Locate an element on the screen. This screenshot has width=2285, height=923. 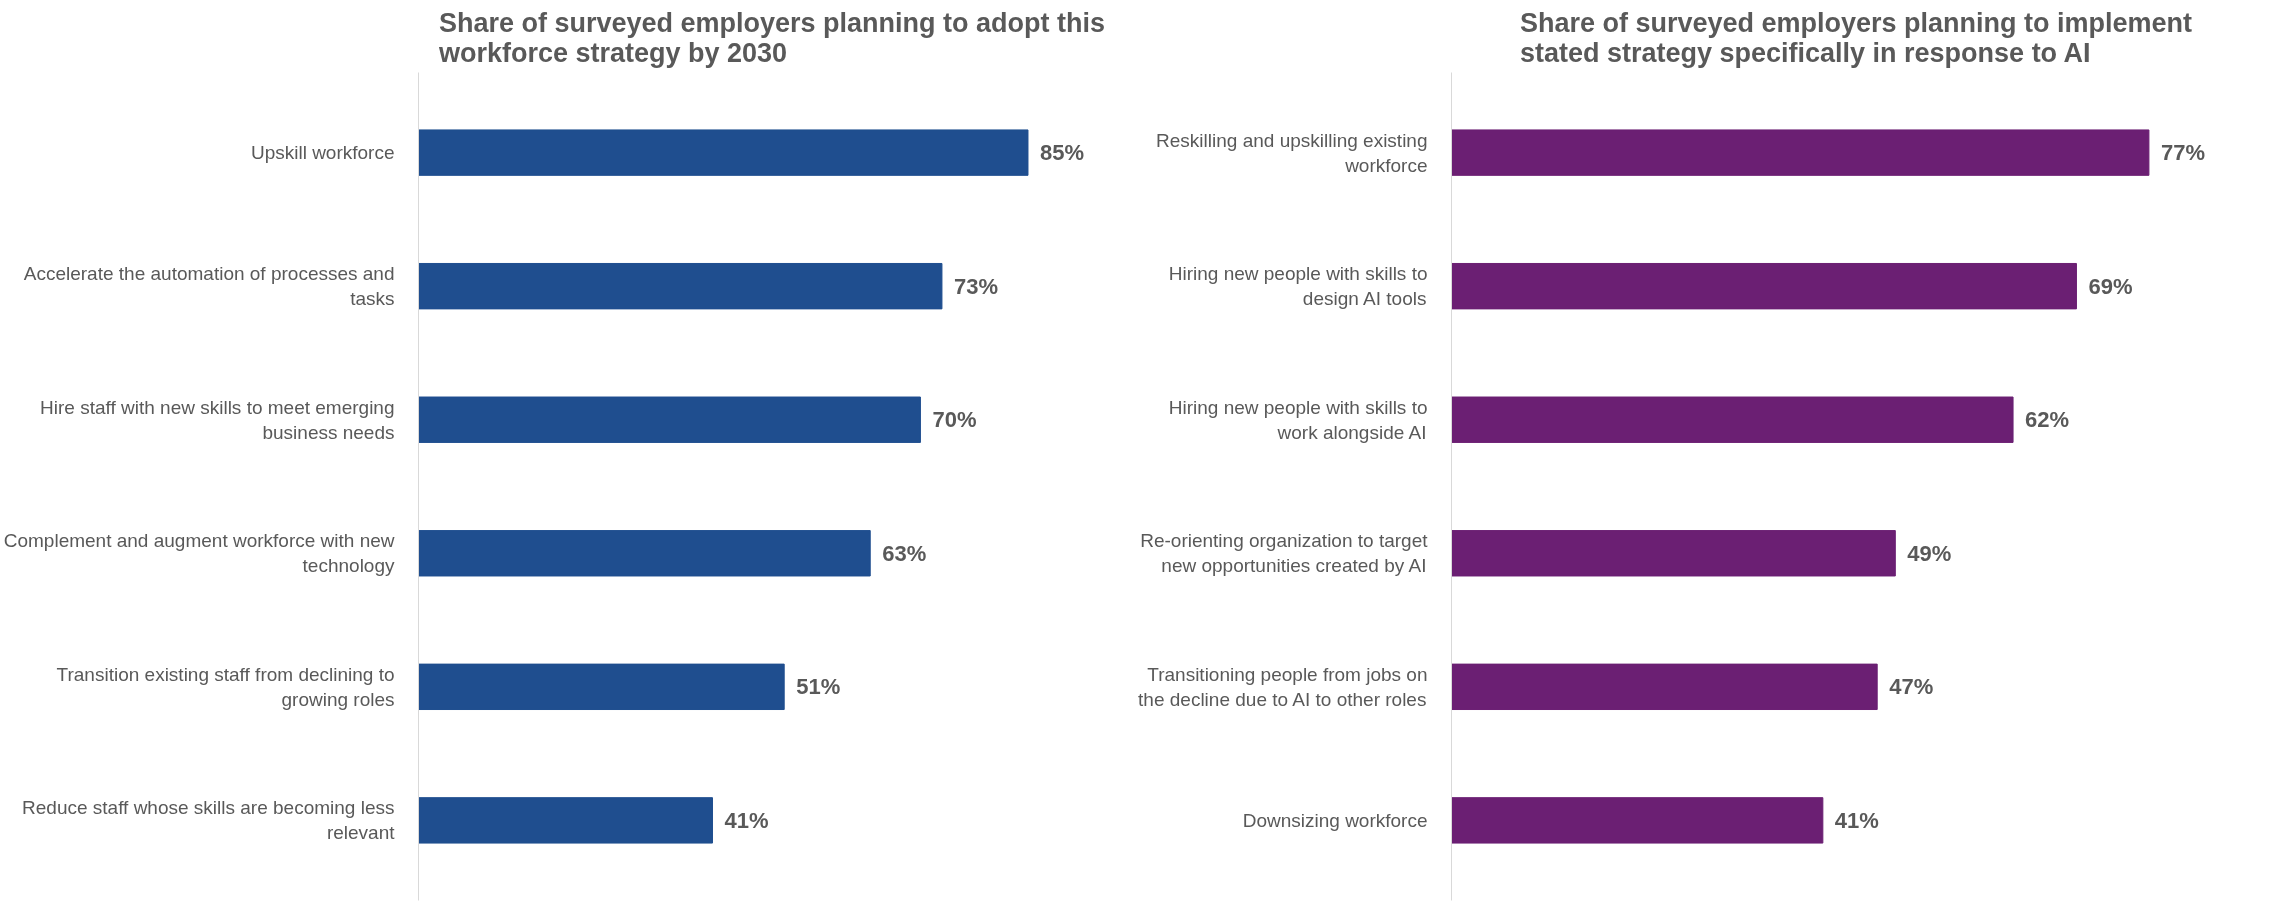
chart-title: Share of surveyed employers planning to implement stated strategy specifically in response to AI is located at coordinates (1856, 37).